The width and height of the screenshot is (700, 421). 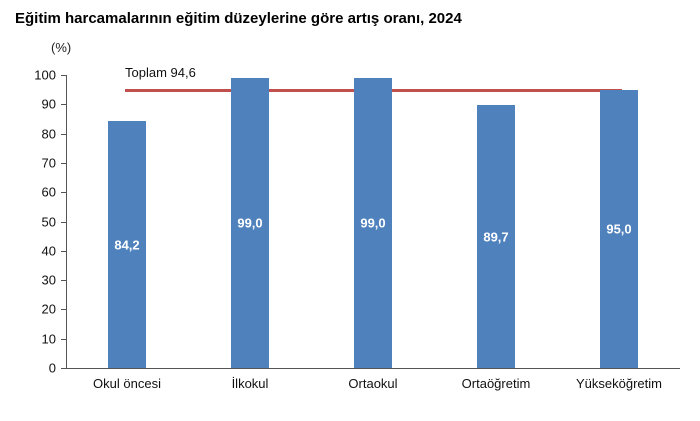 I want to click on y-tick-label: 20, so click(x=48, y=309).